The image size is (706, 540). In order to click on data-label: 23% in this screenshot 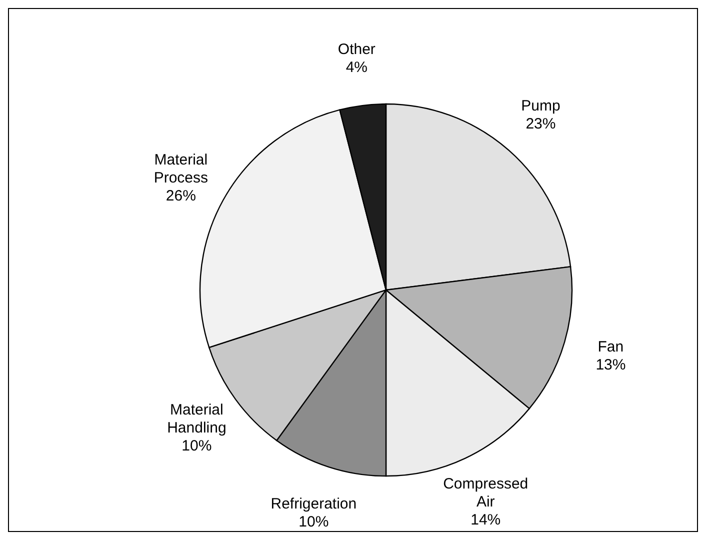, I will do `click(541, 123)`.